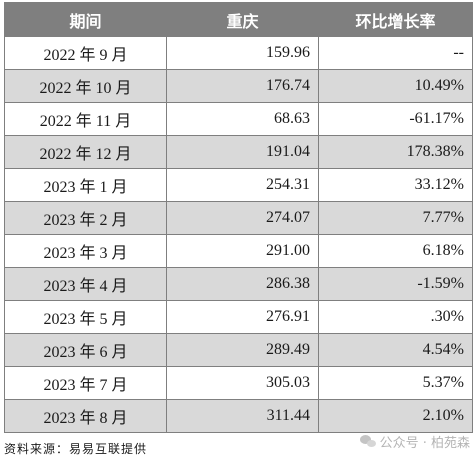 Image resolution: width=476 pixels, height=459 pixels. I want to click on growth-cell: -61.17%, so click(395, 119).